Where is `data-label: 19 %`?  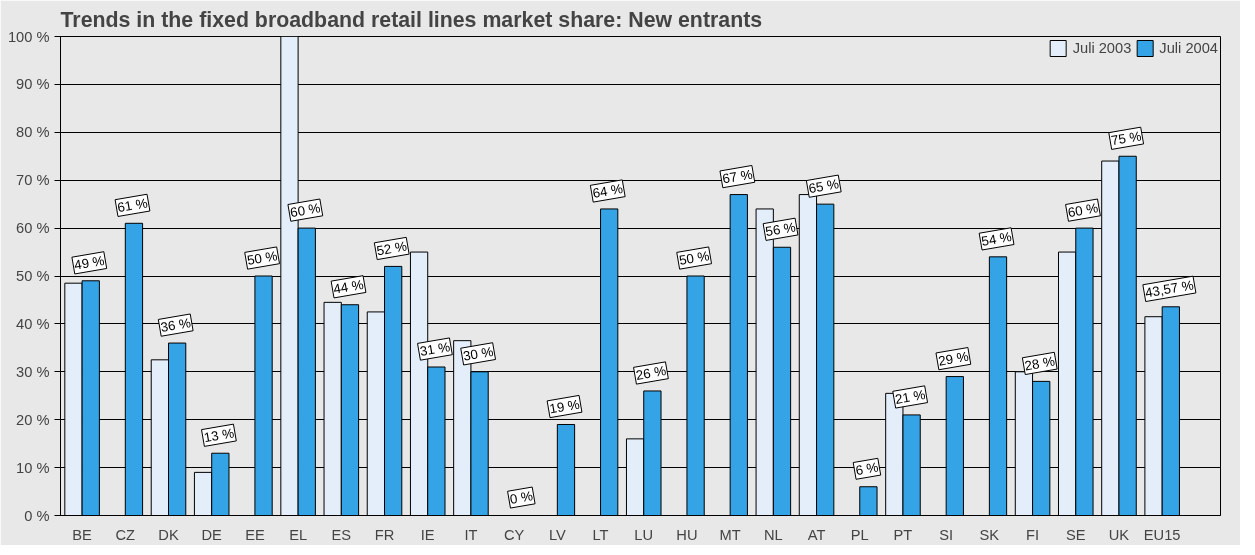 data-label: 19 % is located at coordinates (564, 406).